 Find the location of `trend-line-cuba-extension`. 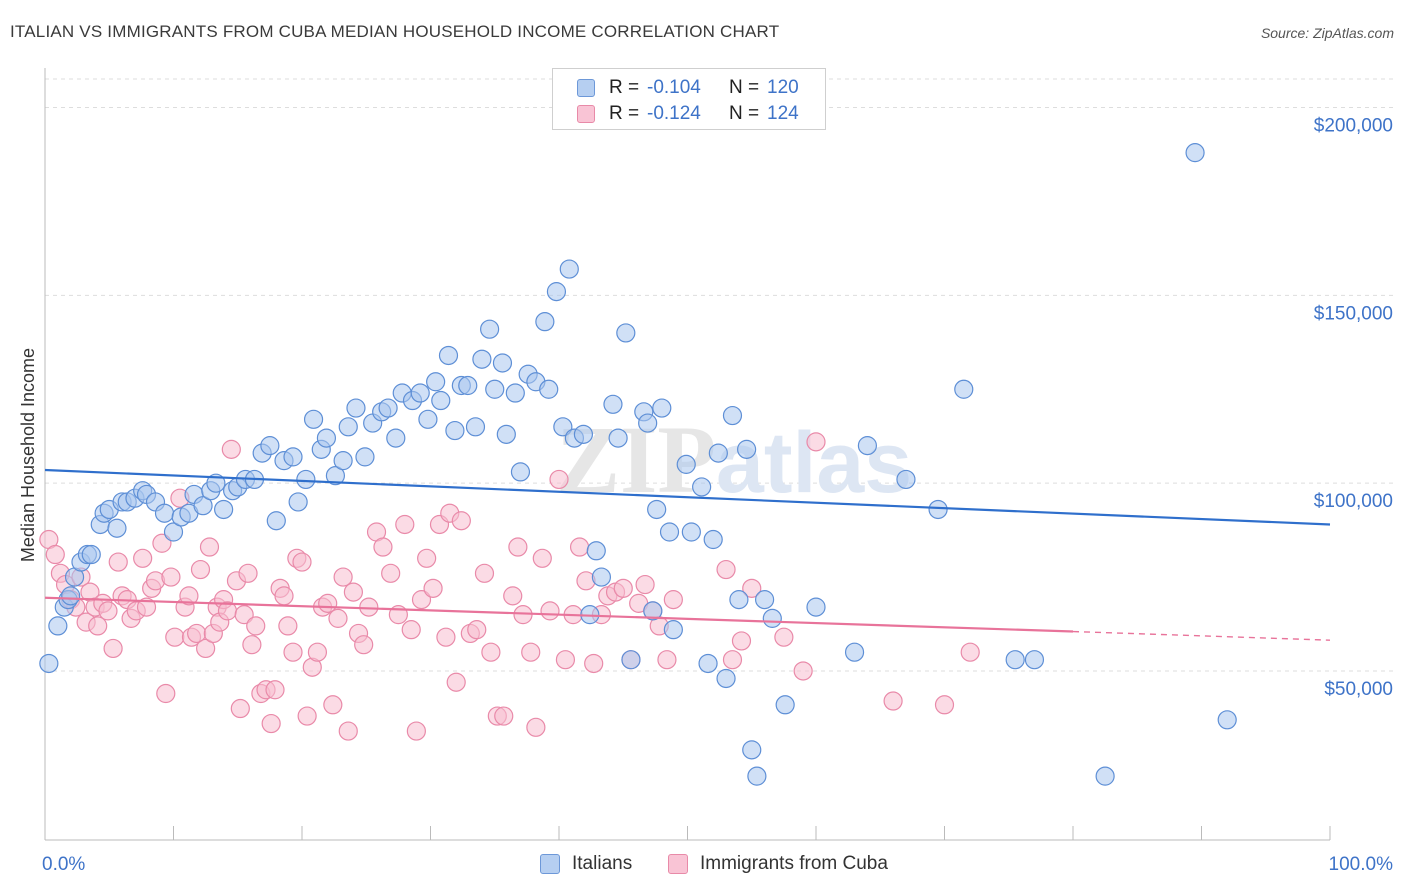

trend-line-cuba-extension is located at coordinates (1201, 635).